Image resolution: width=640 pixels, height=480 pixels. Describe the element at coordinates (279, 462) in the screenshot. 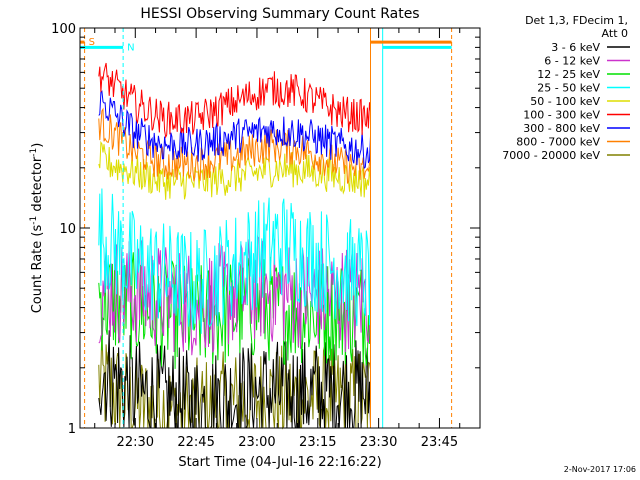

I see `x-axis-label: Start Time (04-Jul-16 22:16:22)` at that location.